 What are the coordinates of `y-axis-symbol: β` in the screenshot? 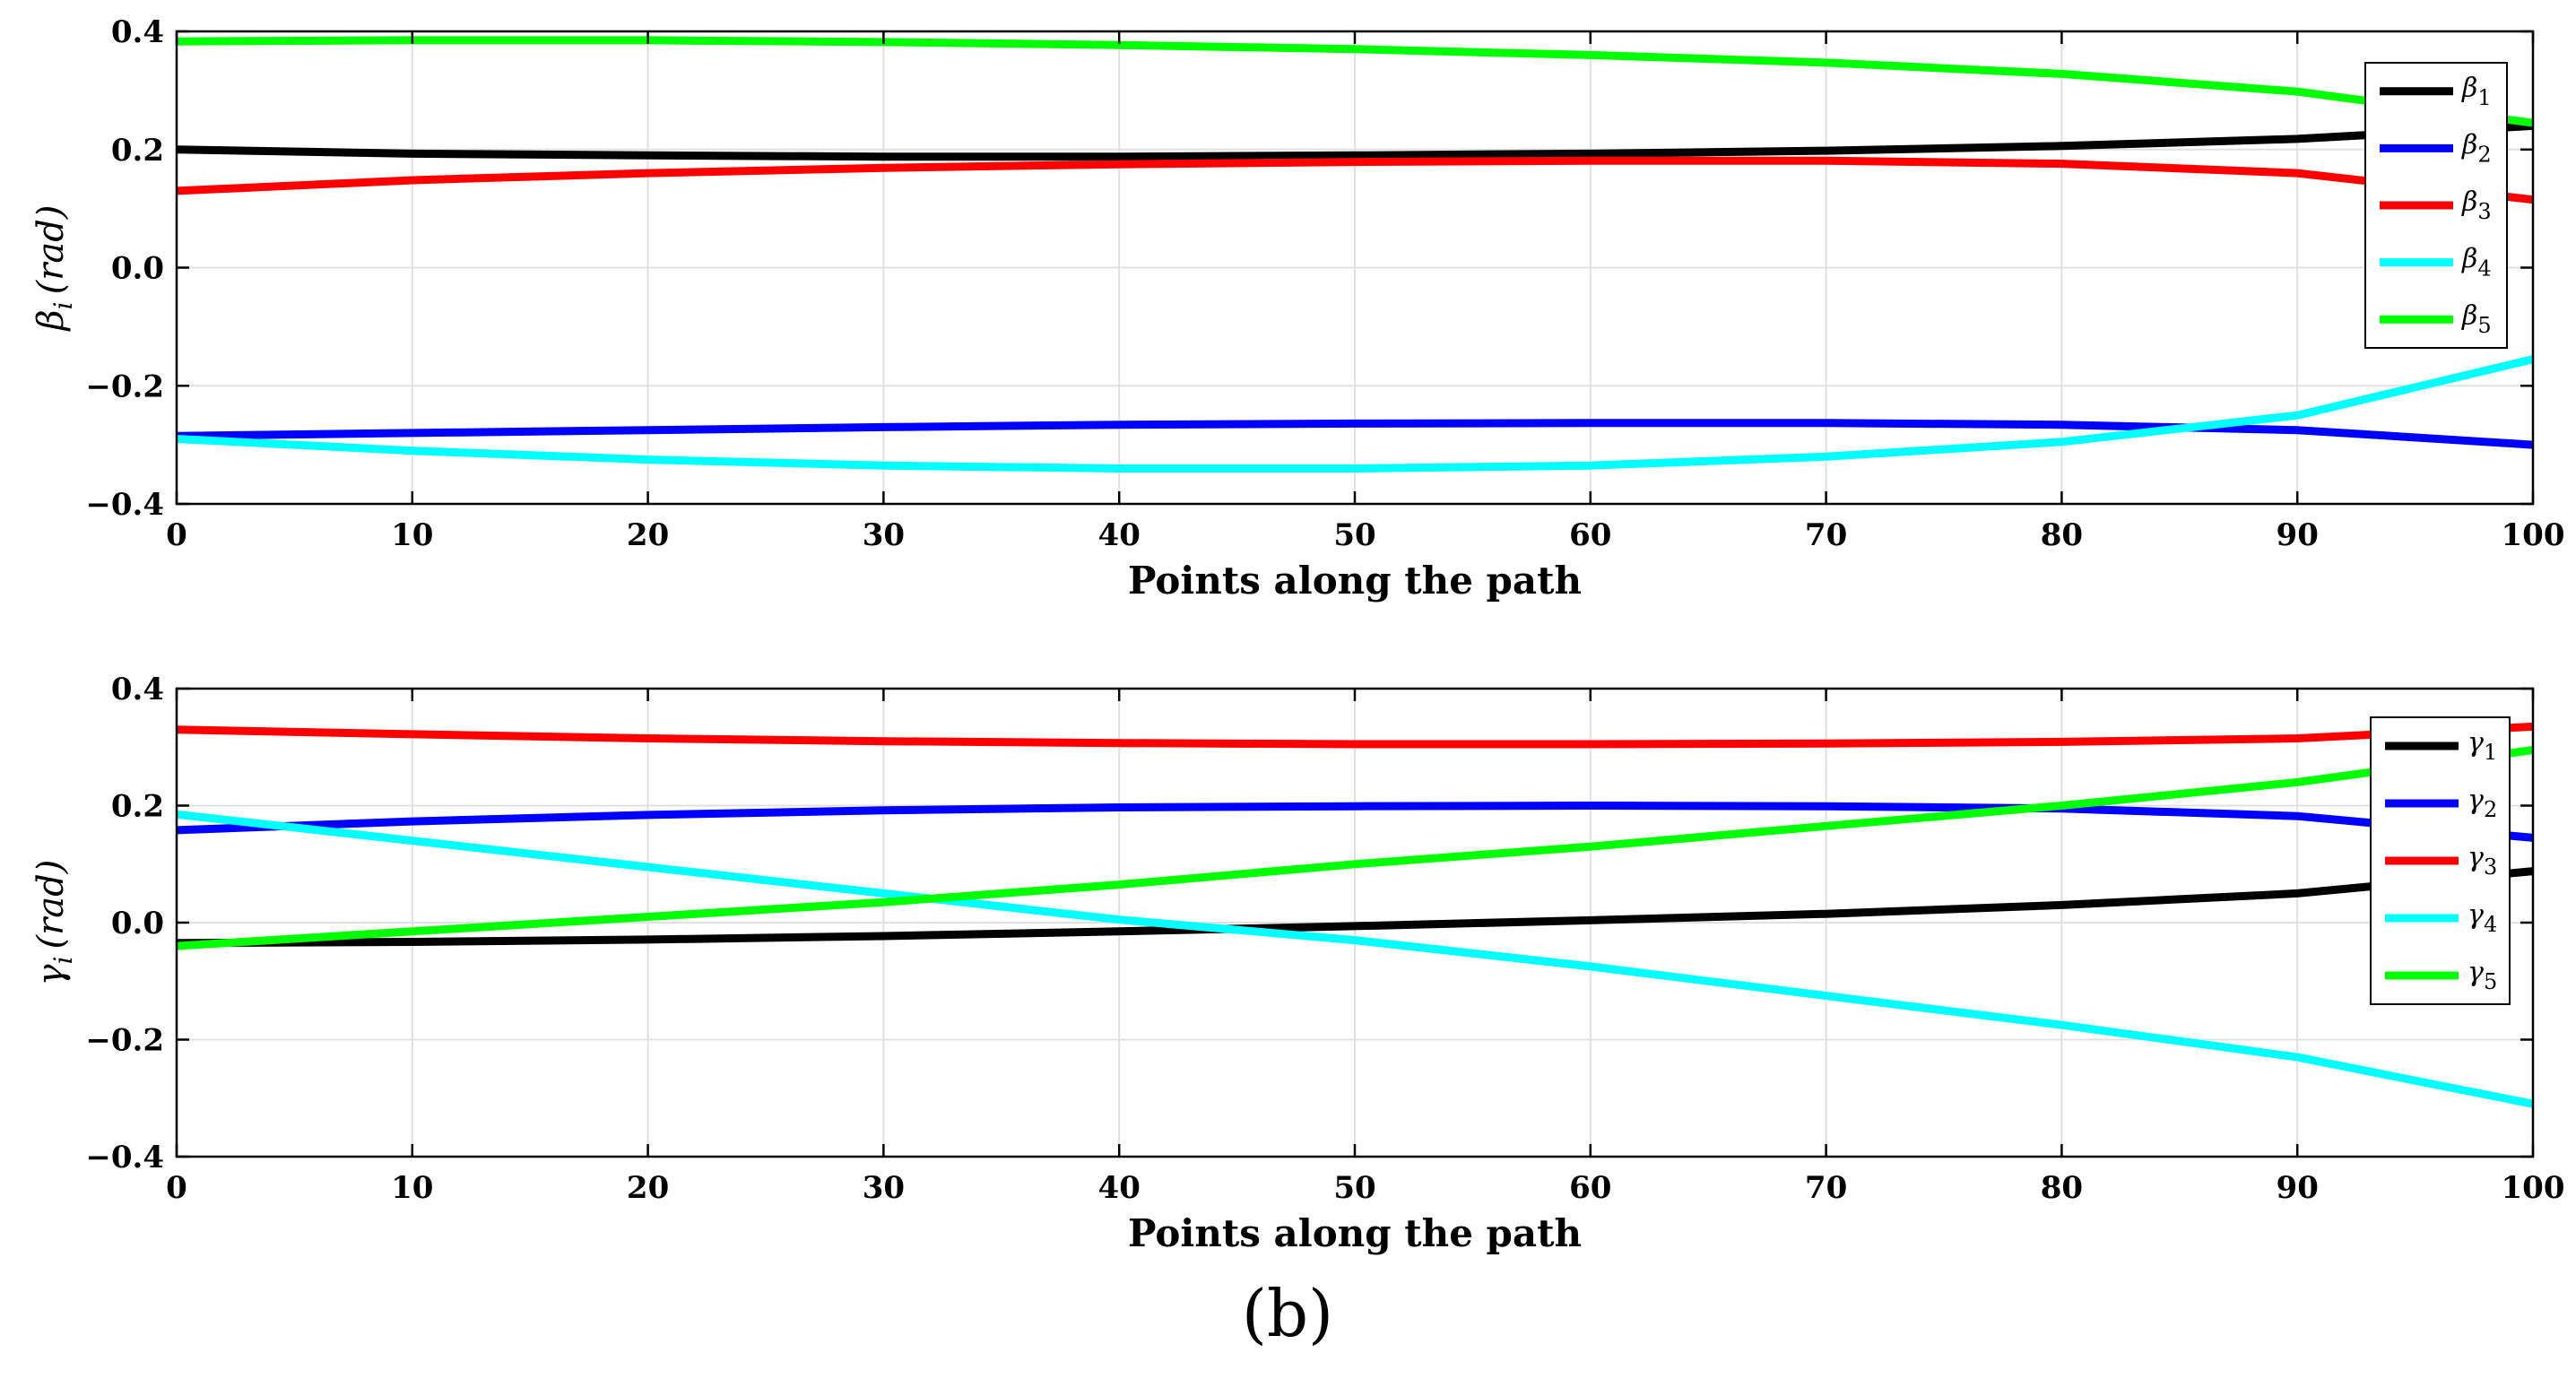 It's located at (51, 321).